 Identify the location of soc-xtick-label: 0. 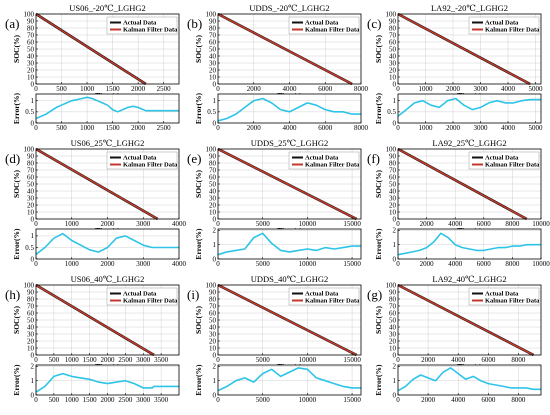
(398, 360).